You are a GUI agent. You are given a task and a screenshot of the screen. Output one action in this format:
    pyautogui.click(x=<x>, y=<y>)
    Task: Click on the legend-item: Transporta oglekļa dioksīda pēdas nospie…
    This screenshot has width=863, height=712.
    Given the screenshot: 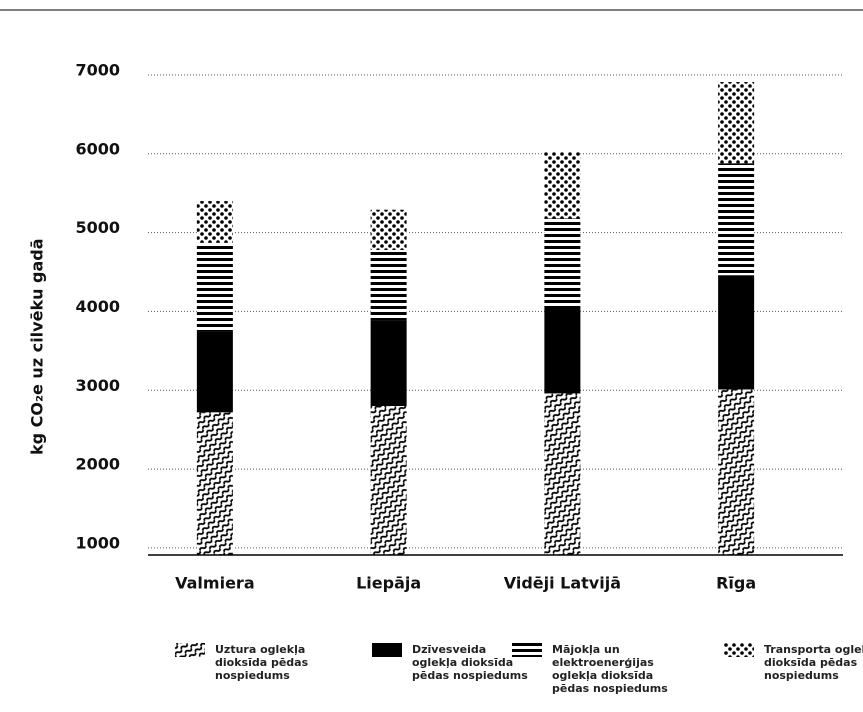 What is the action you would take?
    pyautogui.click(x=793, y=662)
    